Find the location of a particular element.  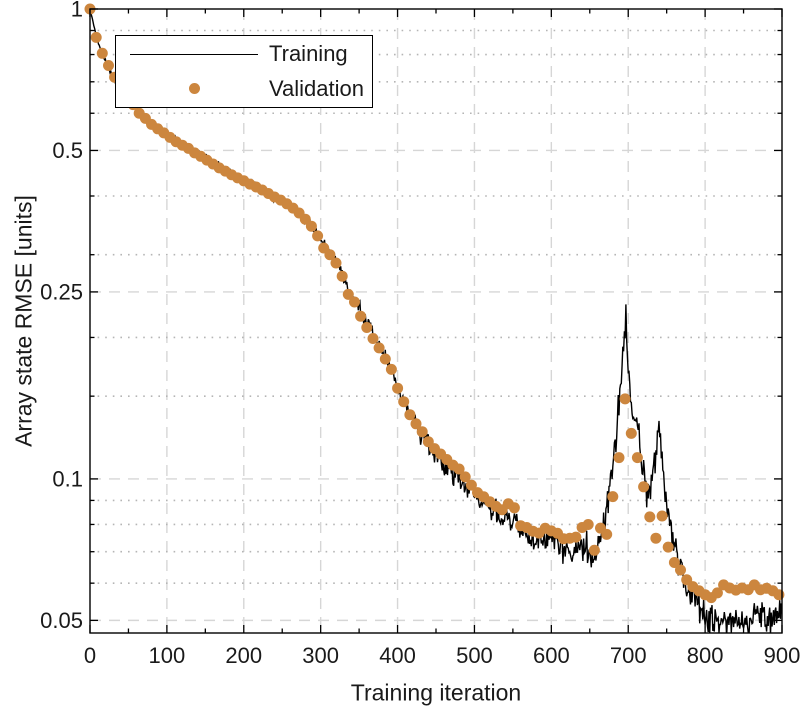

x-tick-label: 800 is located at coordinates (705, 655).